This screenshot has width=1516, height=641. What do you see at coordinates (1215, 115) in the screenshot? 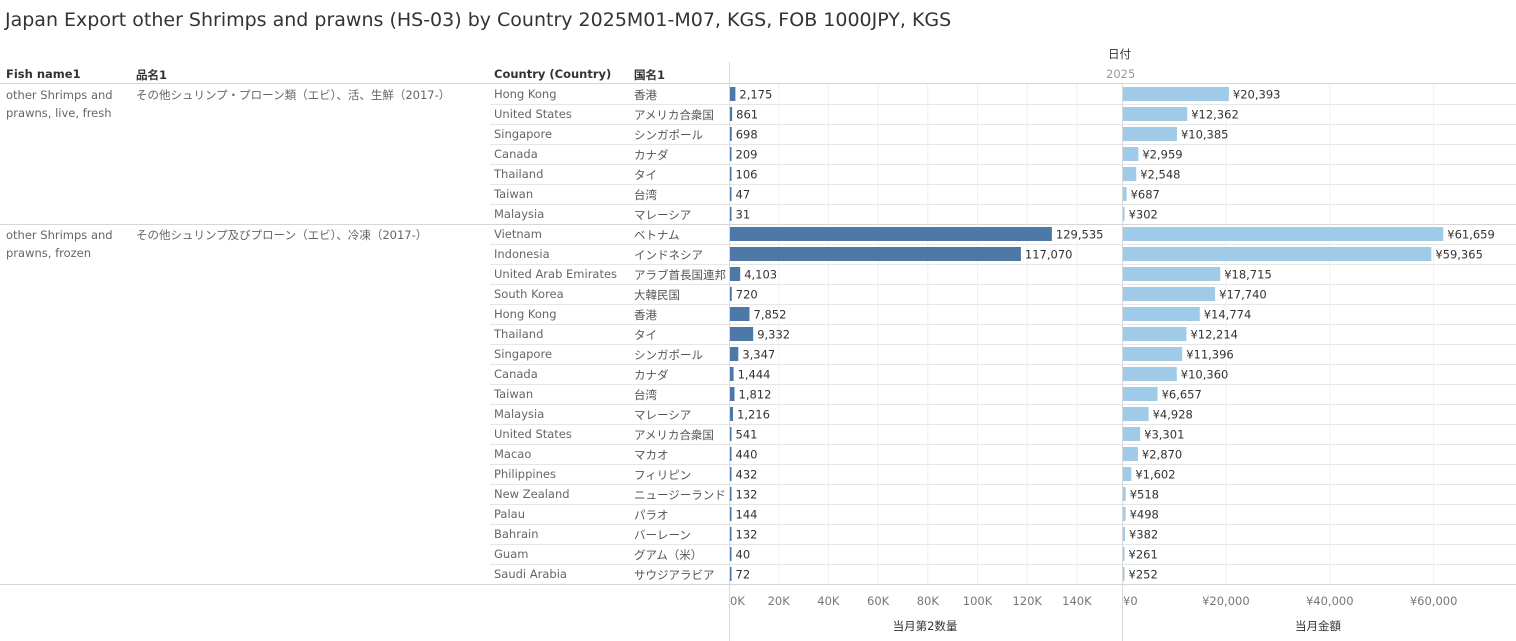
I see `amount-value-label: ¥12,362` at bounding box center [1215, 115].